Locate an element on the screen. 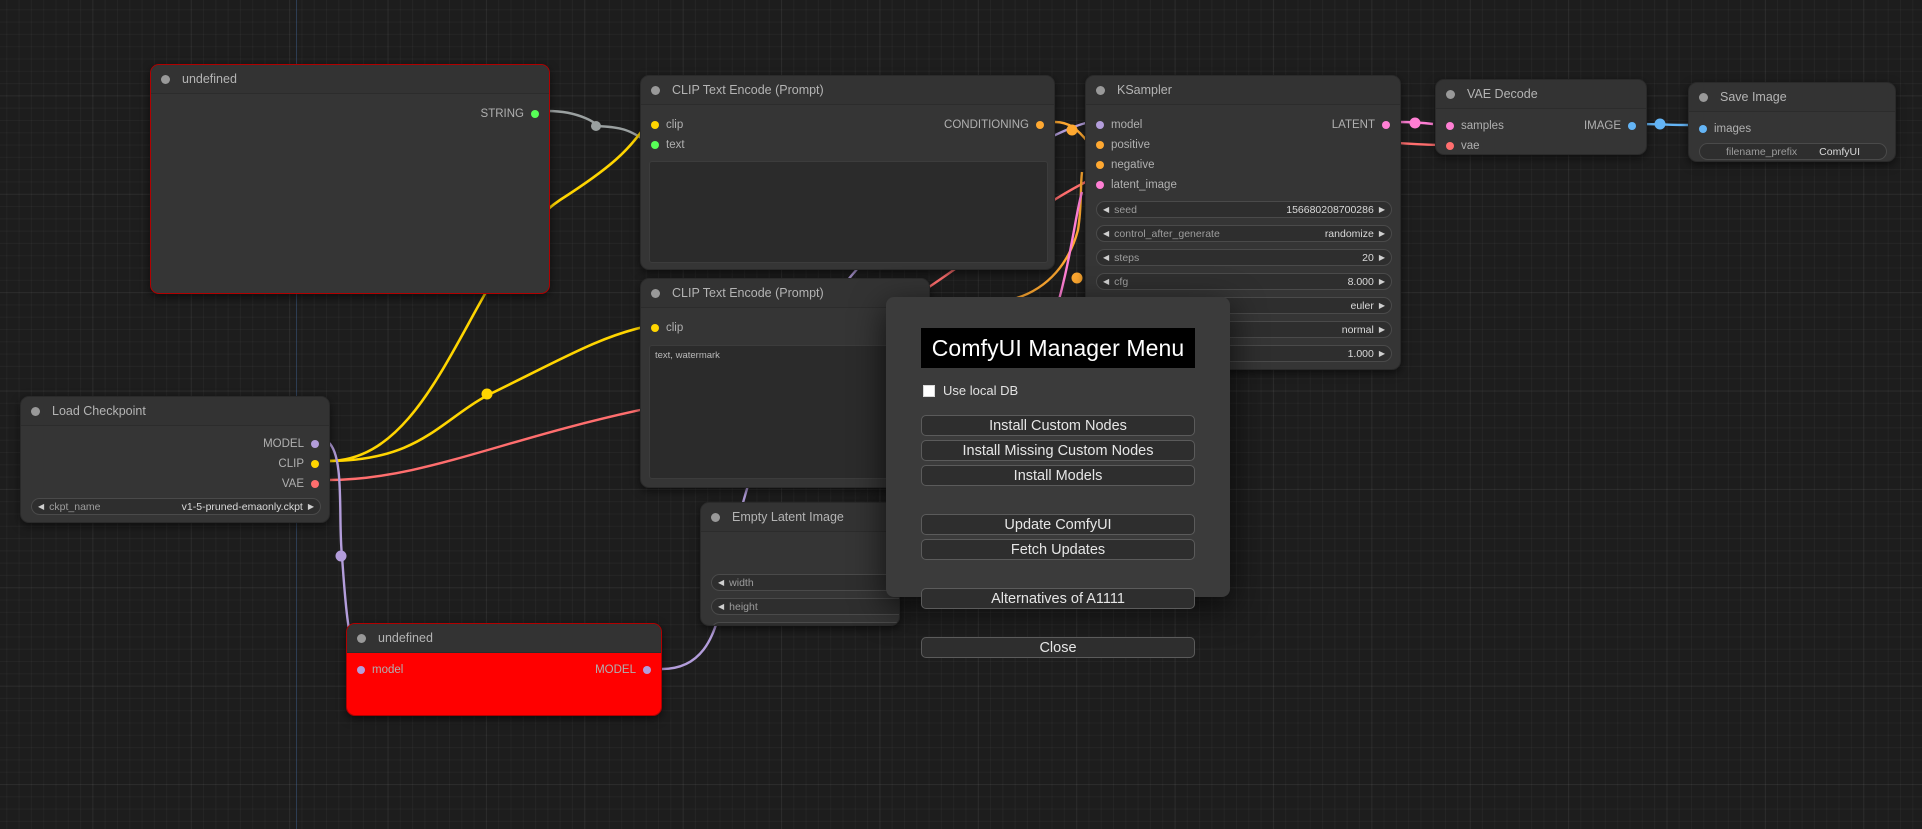  widget-seed: ◀ seed 156680208700286 ▶ is located at coordinates (1244, 209).